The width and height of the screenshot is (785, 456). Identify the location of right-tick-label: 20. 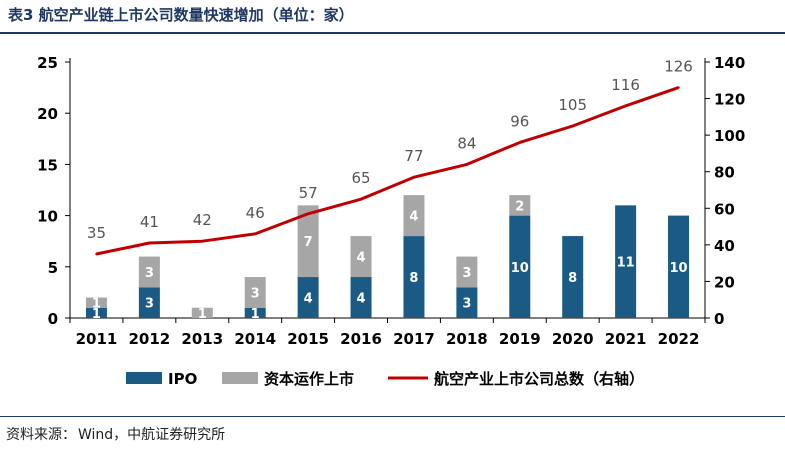
(724, 282).